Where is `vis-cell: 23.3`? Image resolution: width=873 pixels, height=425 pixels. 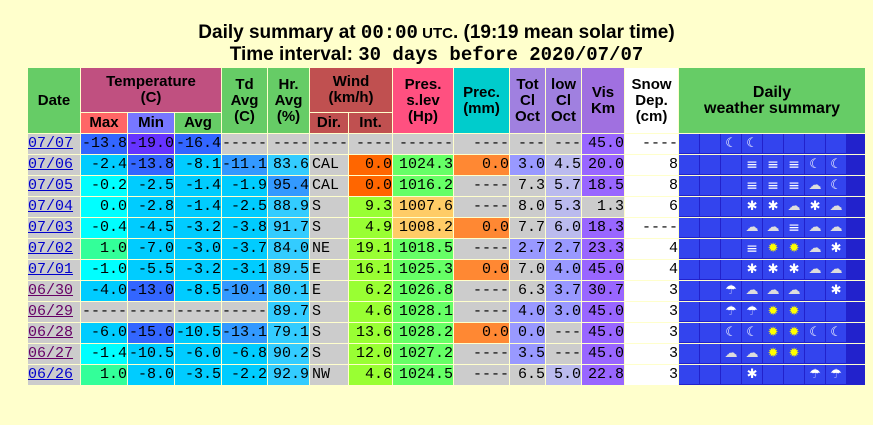
vis-cell: 23.3 is located at coordinates (603, 249).